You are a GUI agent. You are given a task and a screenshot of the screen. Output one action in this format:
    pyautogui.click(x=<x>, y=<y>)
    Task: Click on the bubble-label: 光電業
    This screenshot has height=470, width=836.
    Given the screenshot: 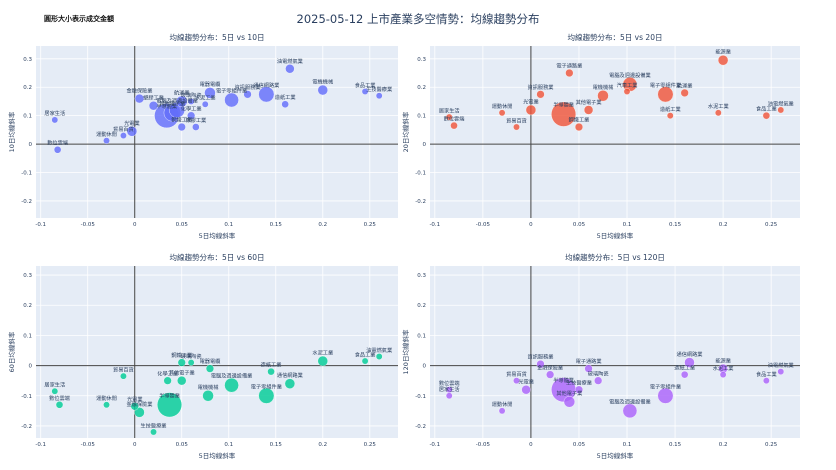 What is the action you would take?
    pyautogui.click(x=135, y=399)
    